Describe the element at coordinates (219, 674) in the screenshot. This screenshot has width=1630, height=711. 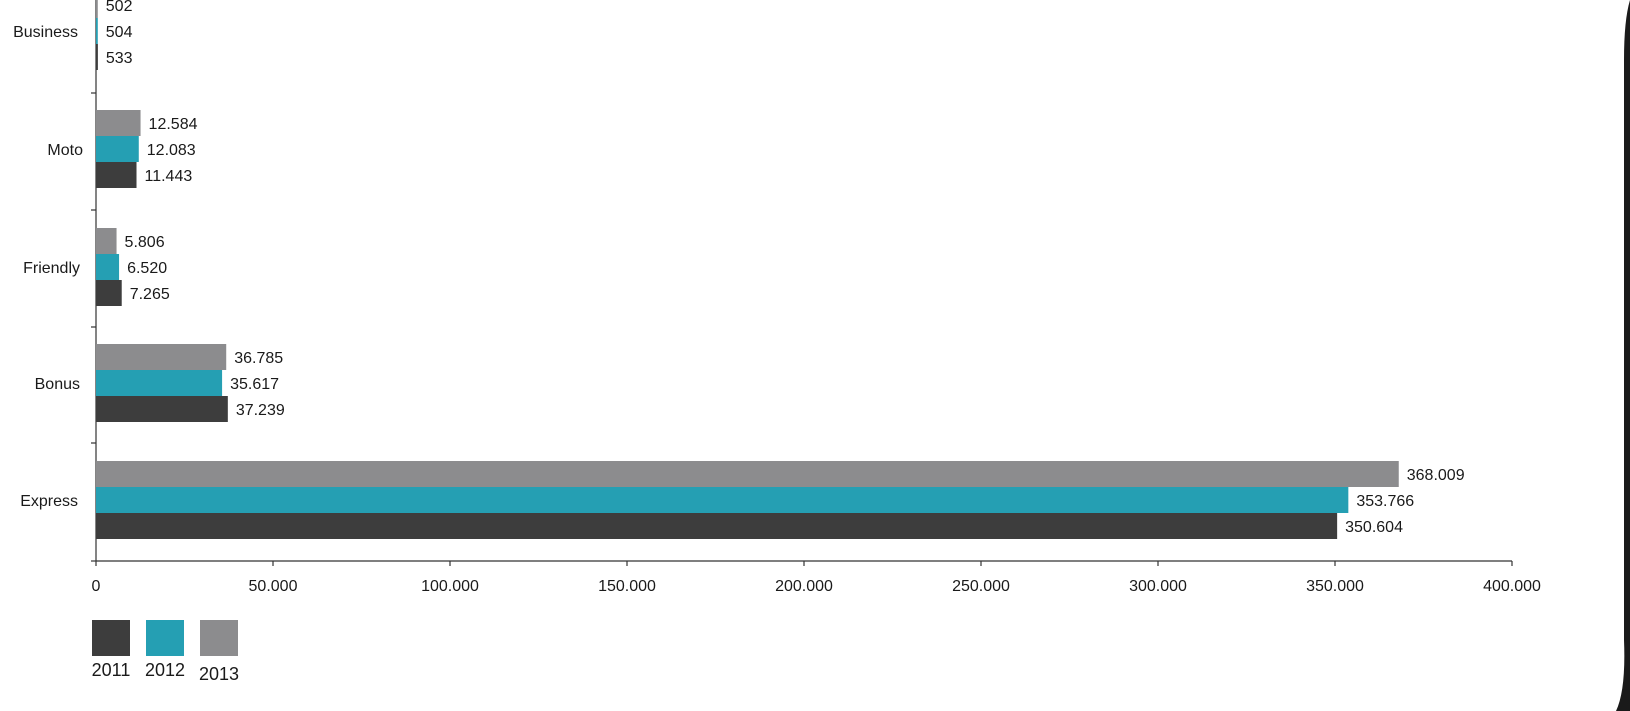
I see `legend-label: 2013` at that location.